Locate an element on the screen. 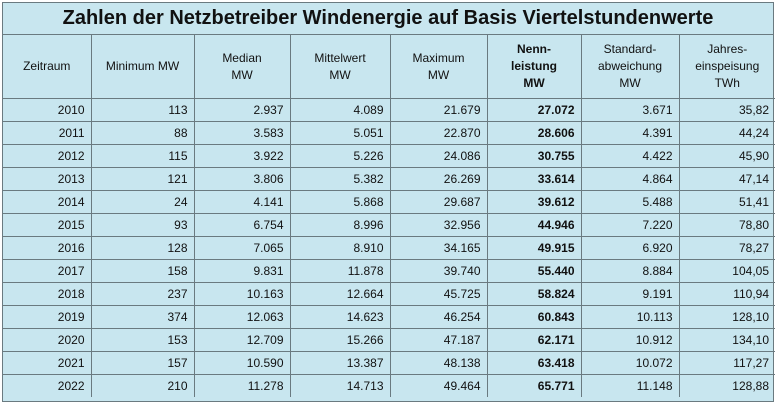  table-cell: 2017 is located at coordinates (47, 271).